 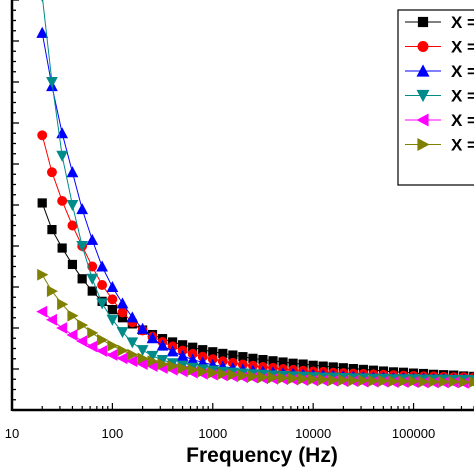 I want to click on legend-item-3: X =, so click(x=439, y=96).